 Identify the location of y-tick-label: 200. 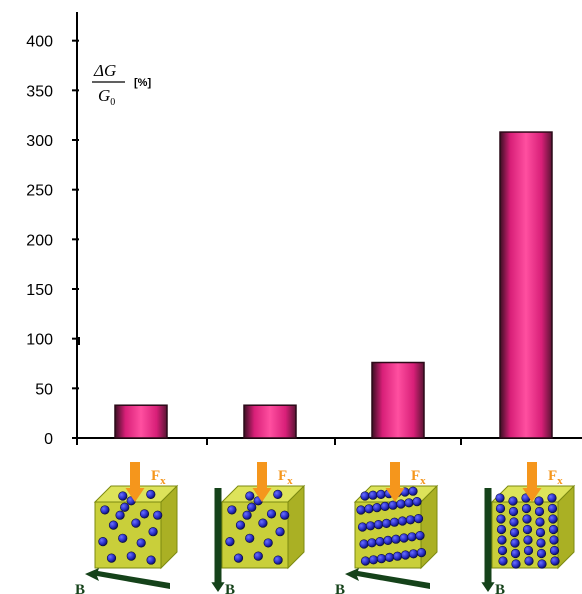
(39, 240).